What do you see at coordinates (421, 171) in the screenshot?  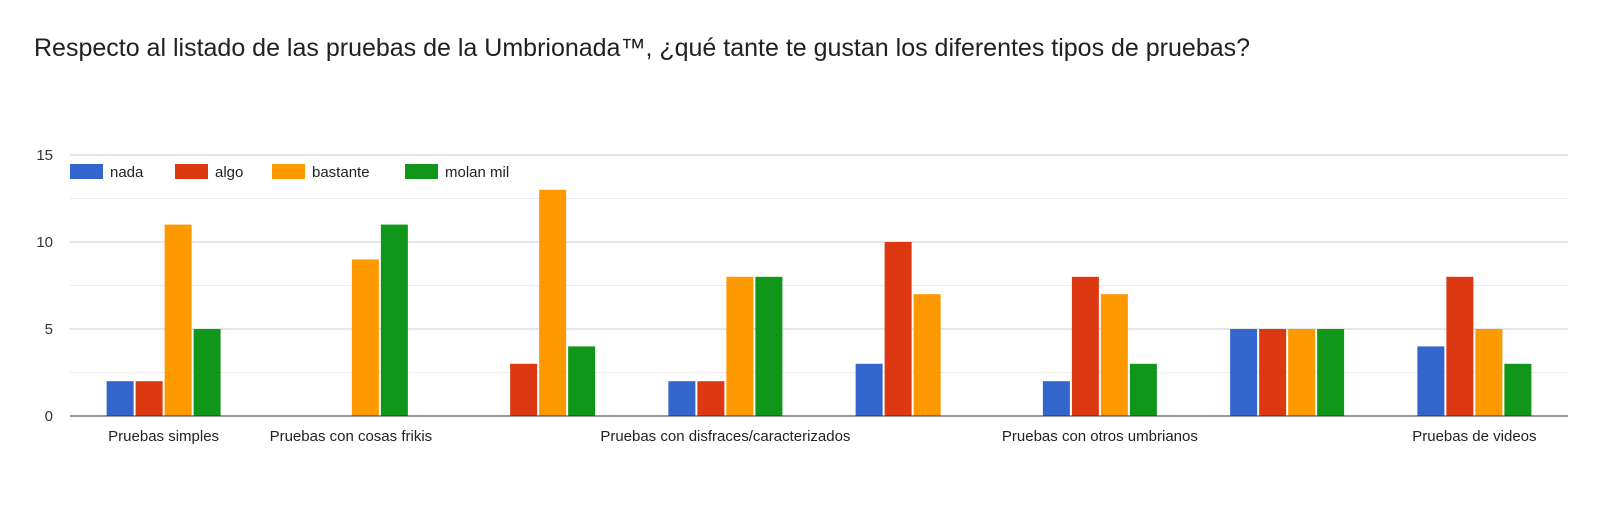 I see `legend-swatch-molan-mil` at bounding box center [421, 171].